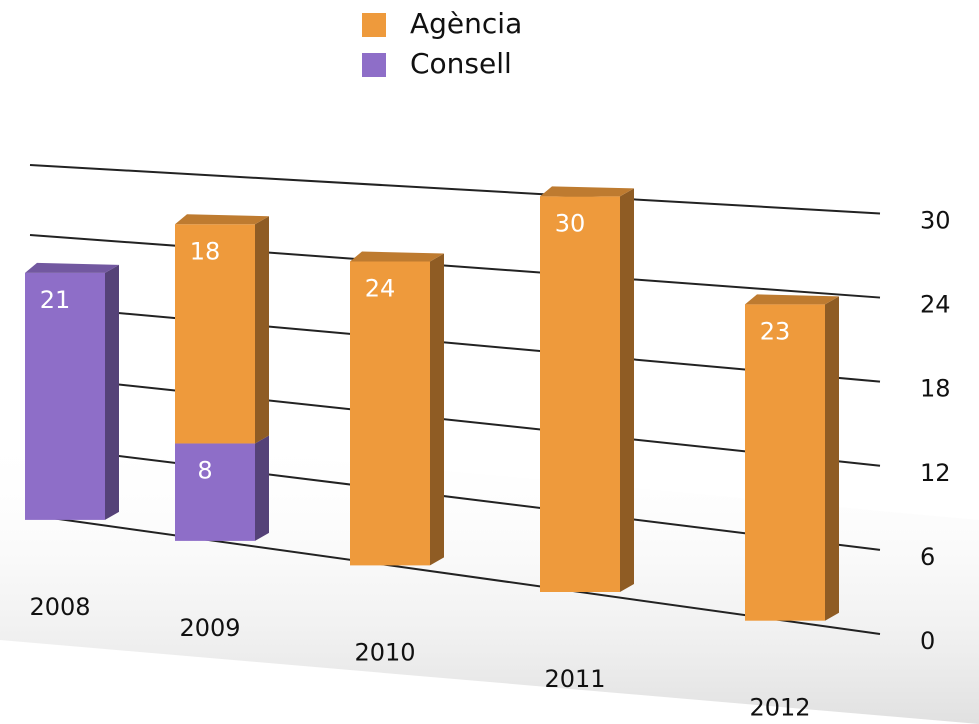 The width and height of the screenshot is (979, 724). I want to click on legend-label: Agència, so click(466, 23).